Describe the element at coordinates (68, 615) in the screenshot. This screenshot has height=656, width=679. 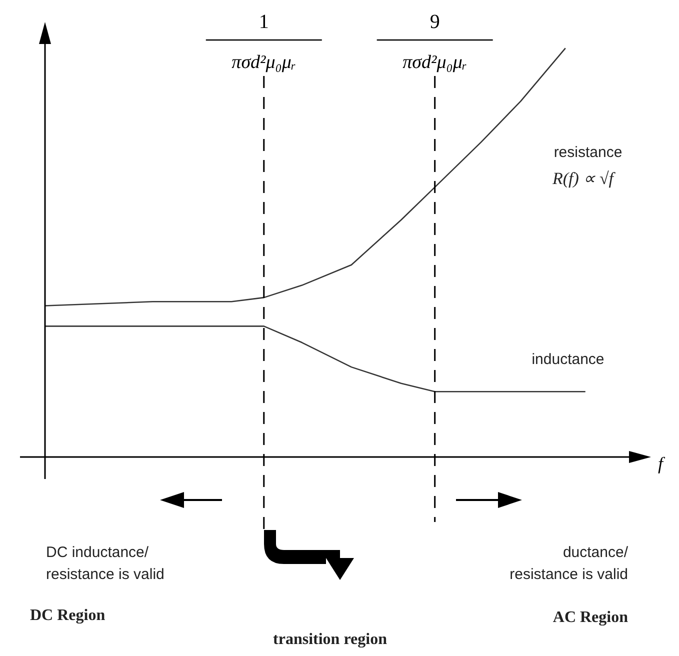
I see `text: DC Region` at that location.